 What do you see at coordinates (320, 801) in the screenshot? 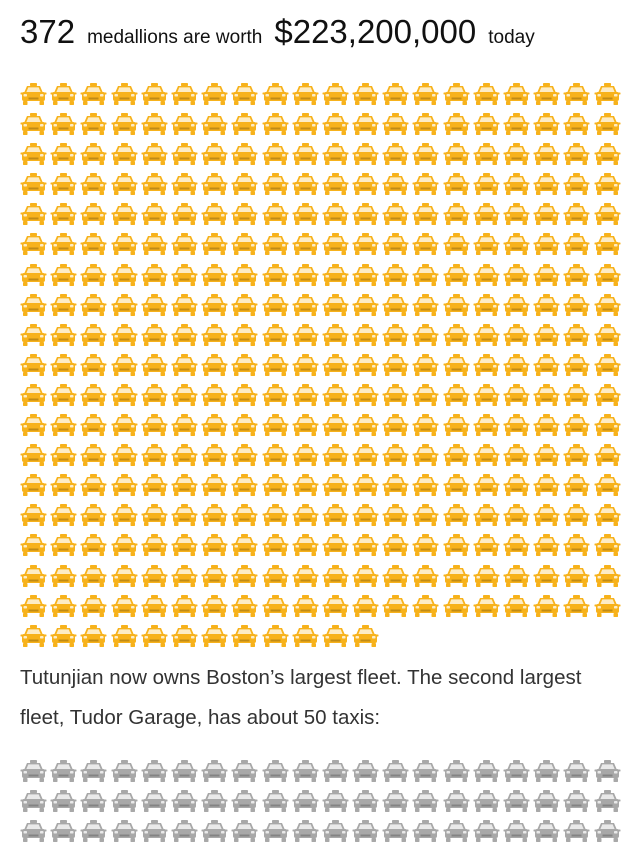
I see `comparison-icon-grid` at bounding box center [320, 801].